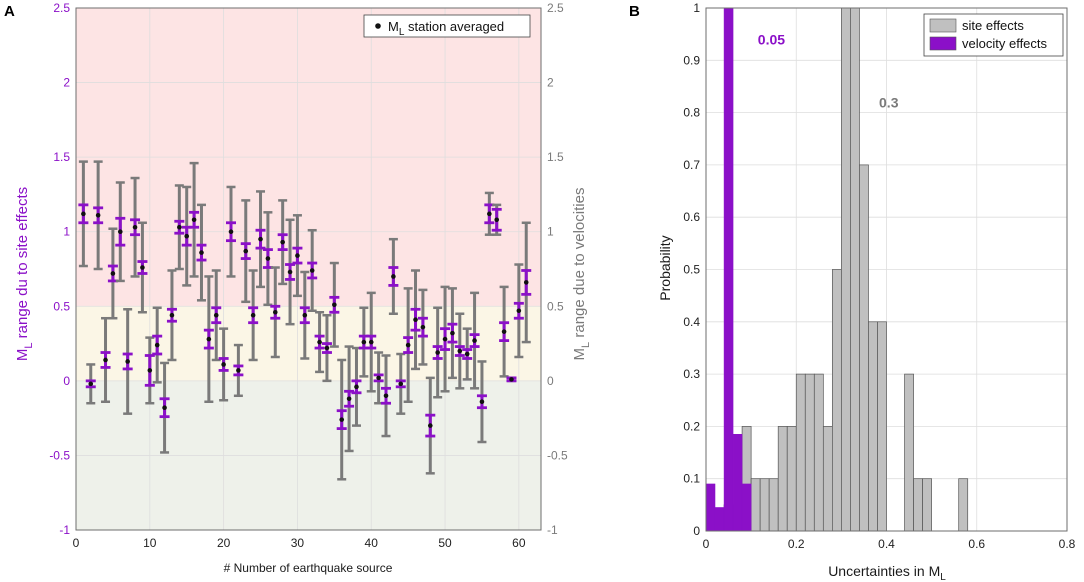 The image size is (1084, 582). What do you see at coordinates (706, 544) in the screenshot?
I see `b-xtick-0: 0` at bounding box center [706, 544].